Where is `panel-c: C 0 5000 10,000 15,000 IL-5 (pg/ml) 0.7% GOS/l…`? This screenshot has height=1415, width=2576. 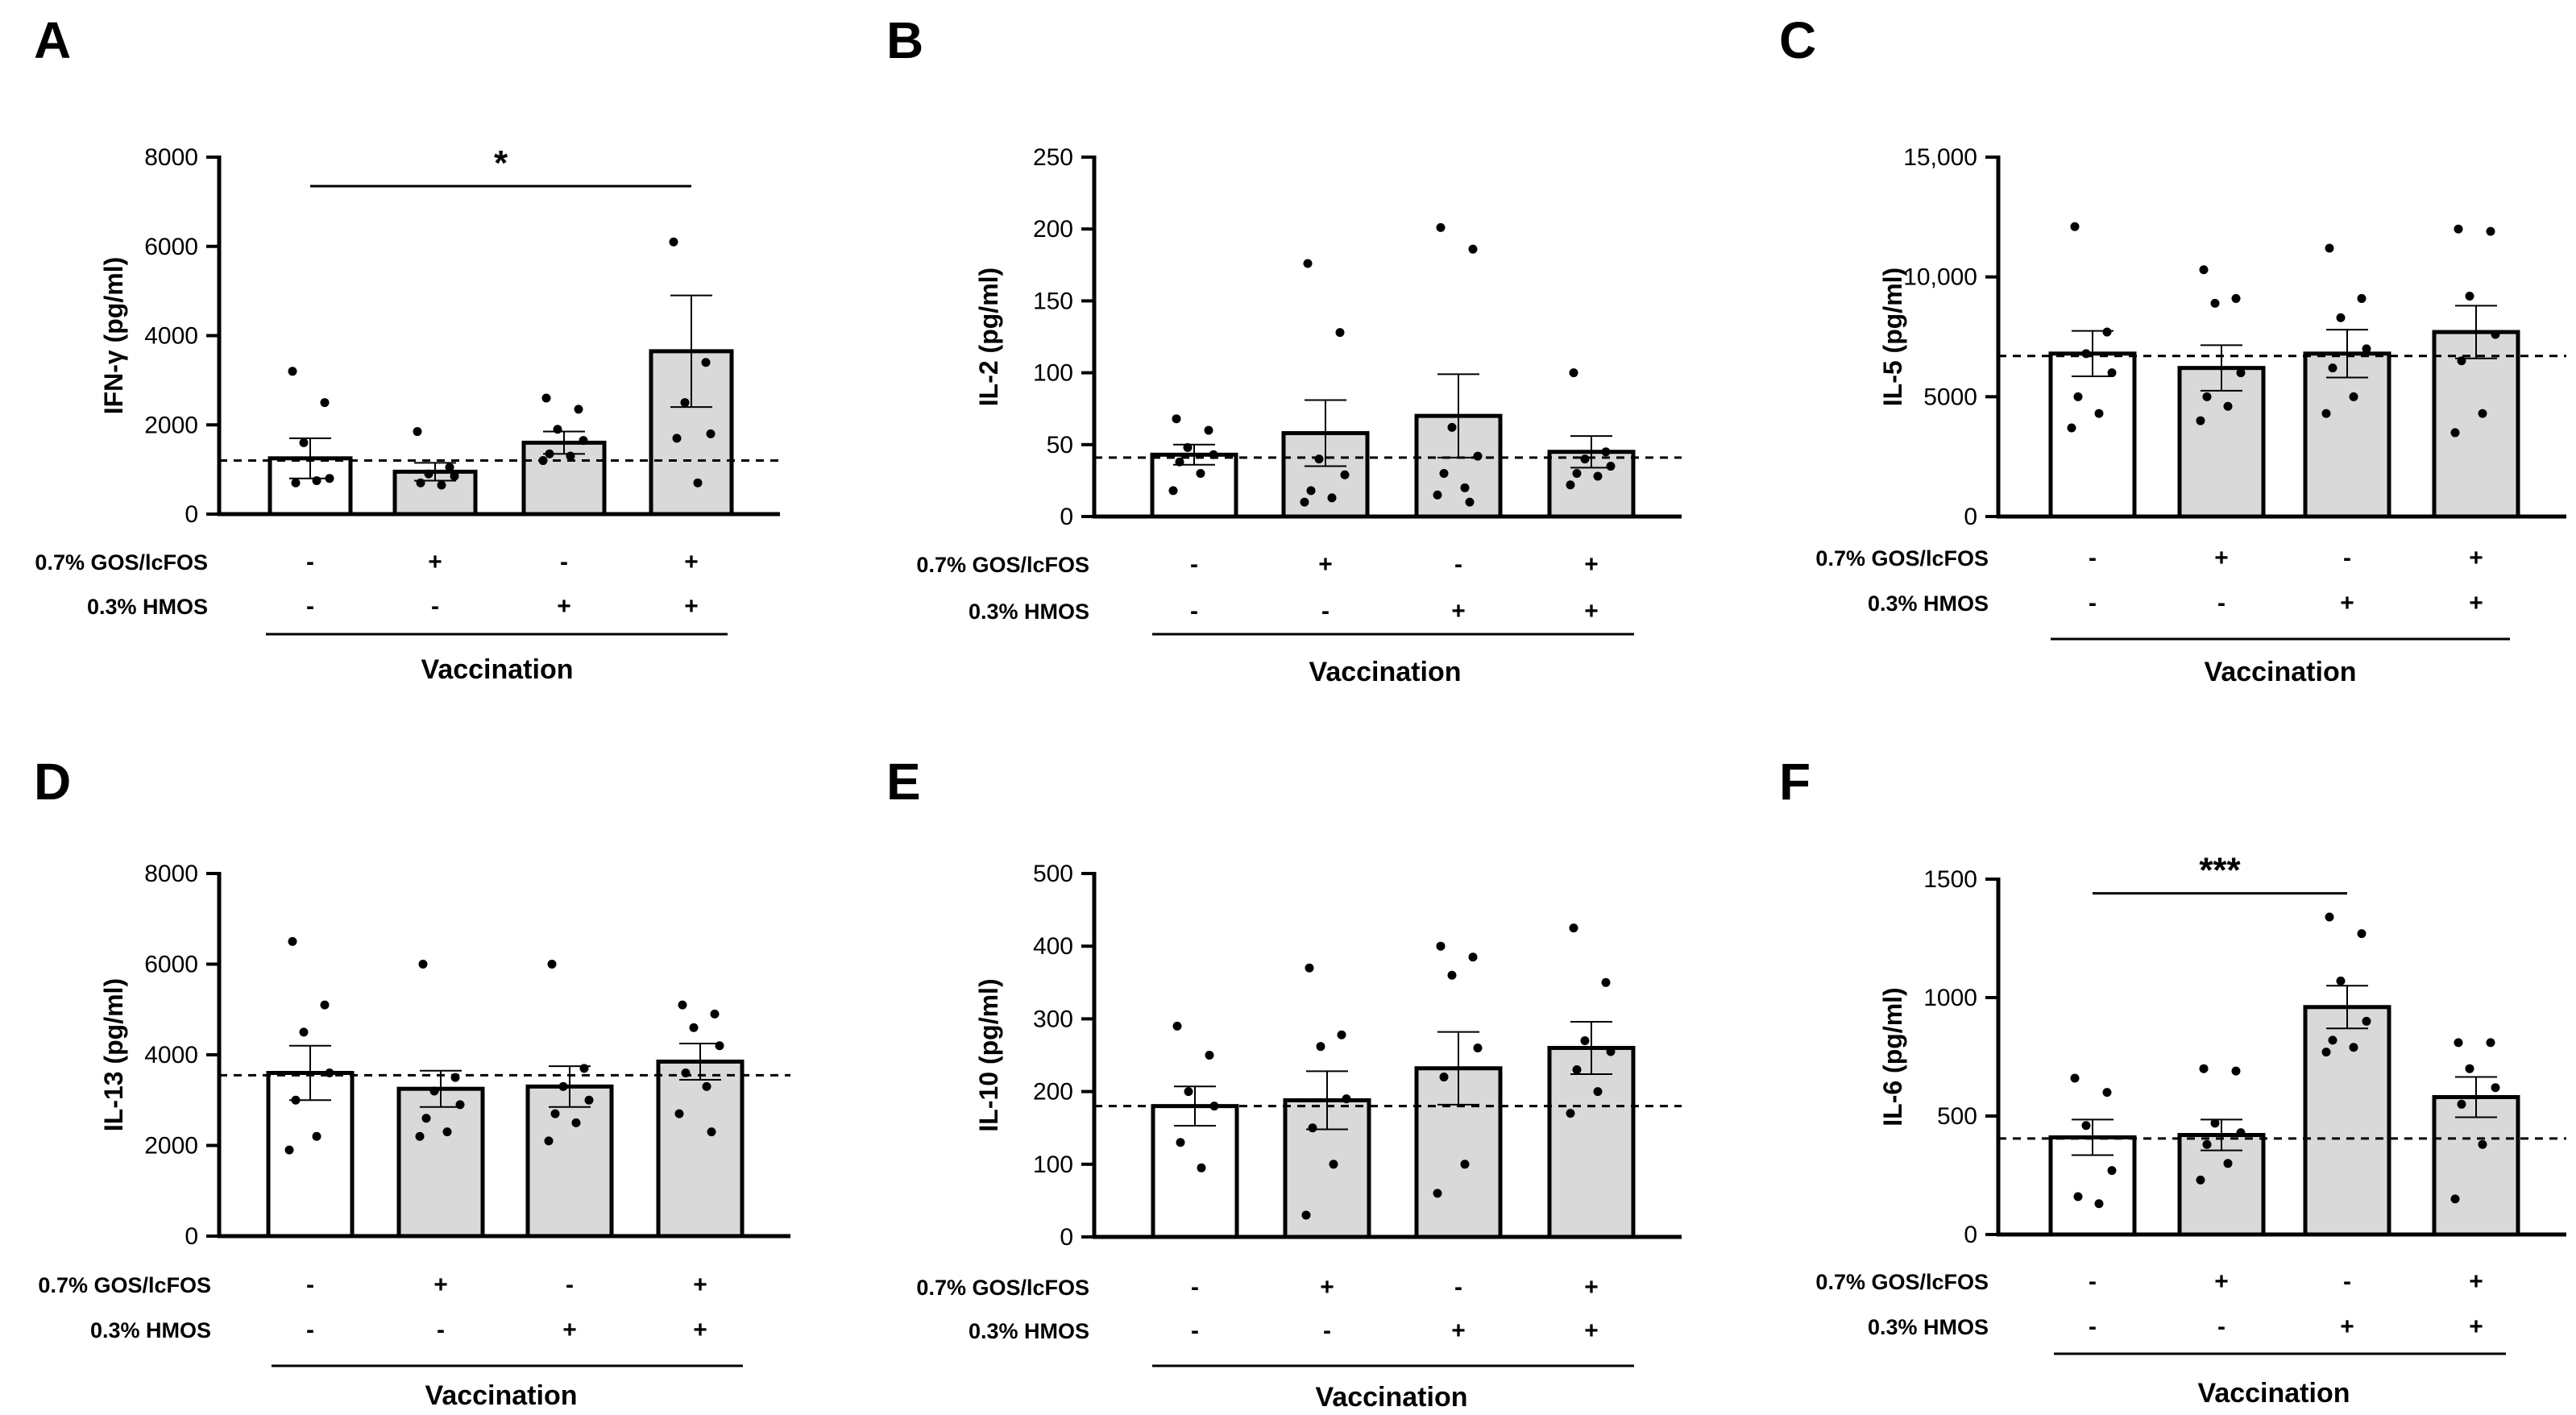 panel-c: C 0 5000 10,000 15,000 IL-5 (pg/ml) 0.7% GOS/l… is located at coordinates (2172, 349).